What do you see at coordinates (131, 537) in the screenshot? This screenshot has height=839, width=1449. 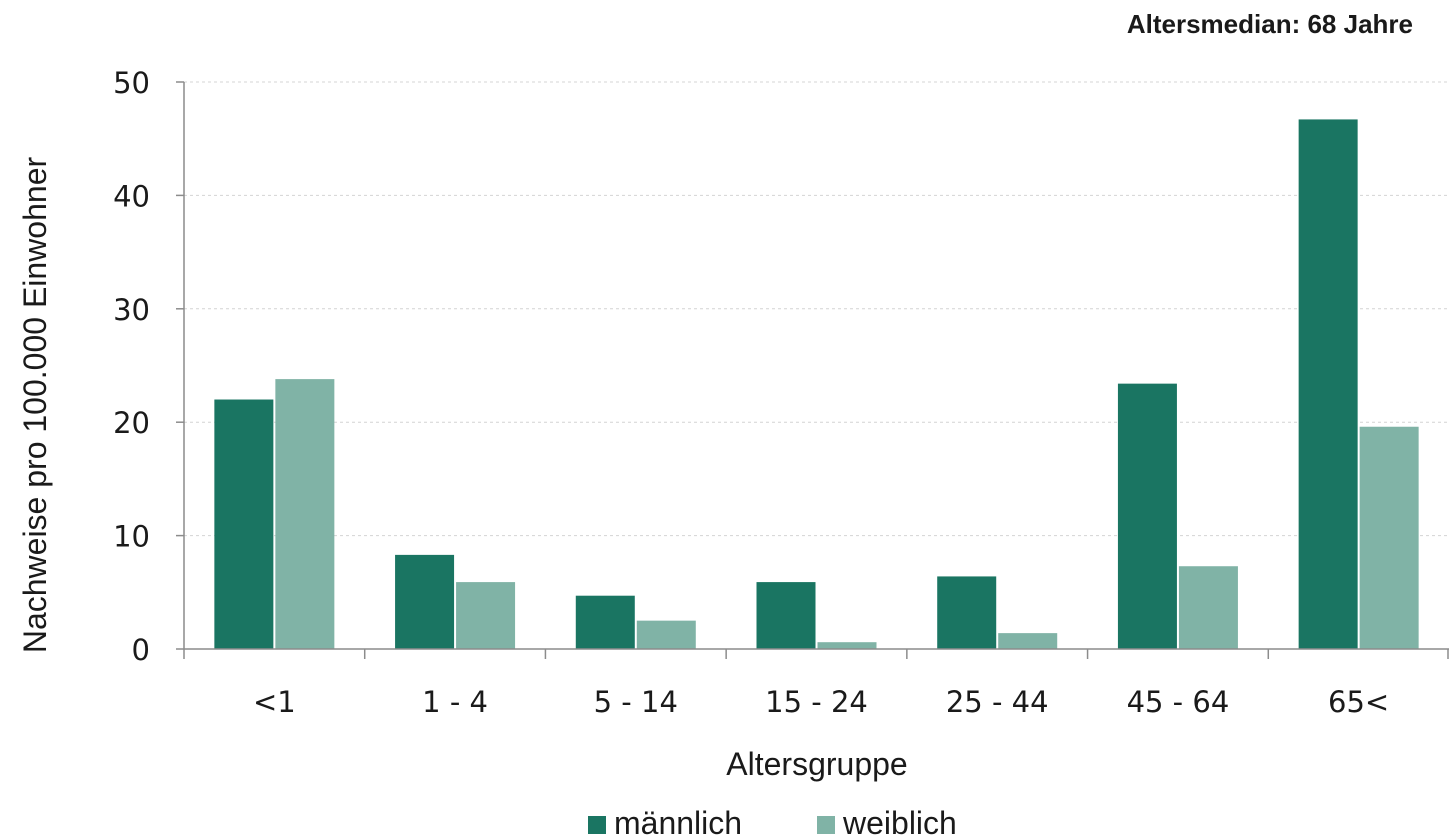 I see `y-tick-label: 10` at bounding box center [131, 537].